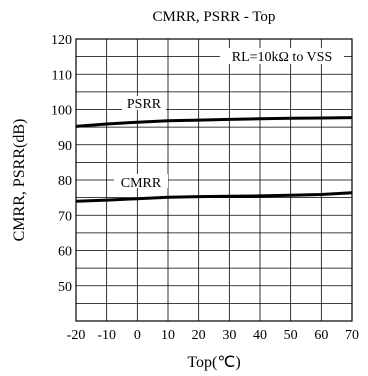 This screenshot has height=376, width=368. Describe the element at coordinates (65, 287) in the screenshot. I see `y-tick-label: 50` at that location.